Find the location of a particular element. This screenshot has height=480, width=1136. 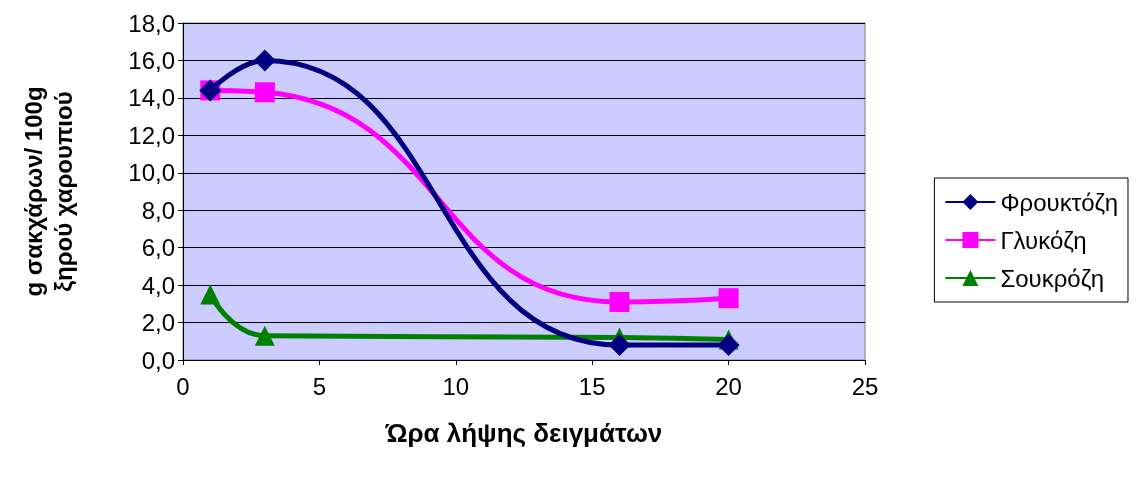

x-tick-label: 25 is located at coordinates (865, 386).